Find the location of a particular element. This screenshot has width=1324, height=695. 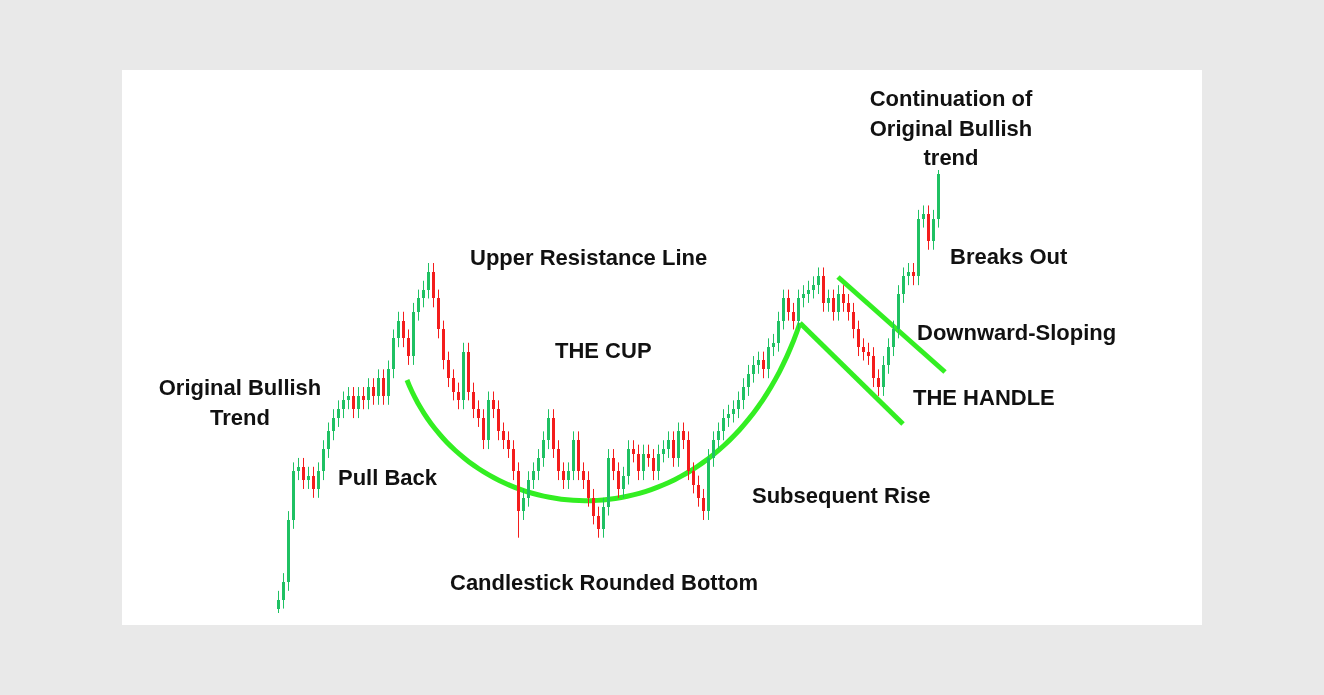

annotation: THE HANDLE is located at coordinates (984, 397).